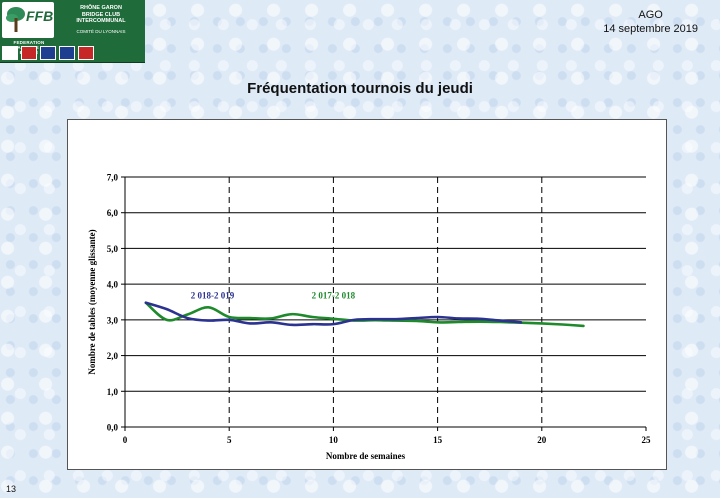 The width and height of the screenshot is (720, 498). Describe the element at coordinates (101, 8) in the screenshot. I see `club-name-line1: RHÔNE GARON` at that location.